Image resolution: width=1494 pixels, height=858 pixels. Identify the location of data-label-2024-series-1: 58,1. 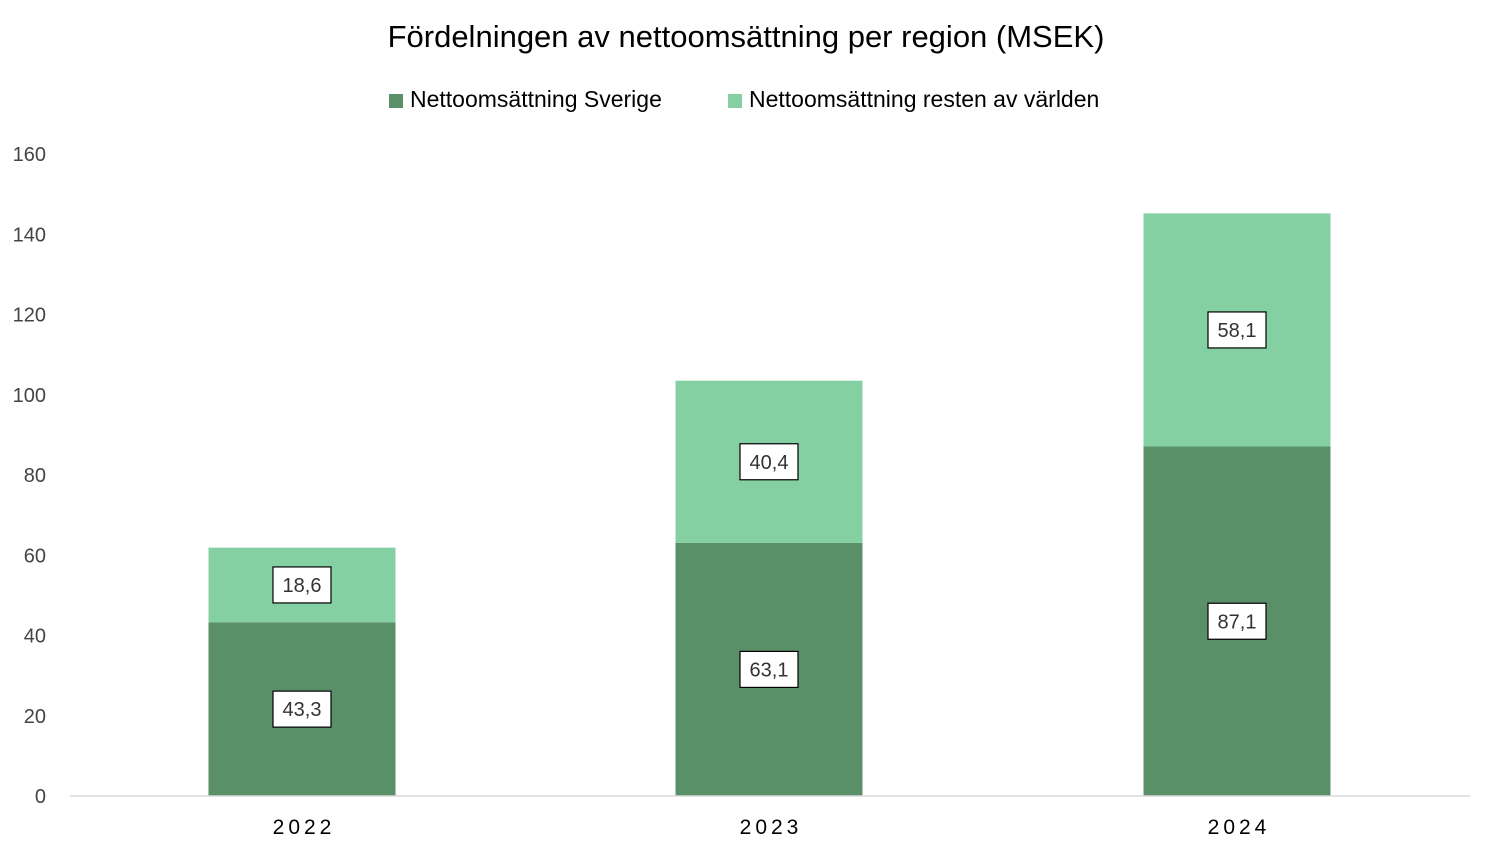
(1237, 330).